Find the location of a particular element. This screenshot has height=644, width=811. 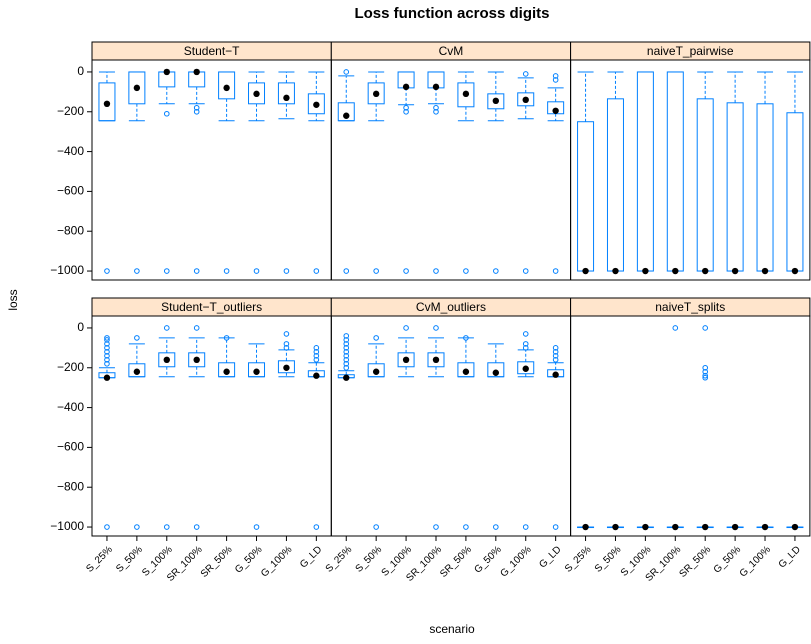

chart-title: Loss function across digits is located at coordinates (451, 13).